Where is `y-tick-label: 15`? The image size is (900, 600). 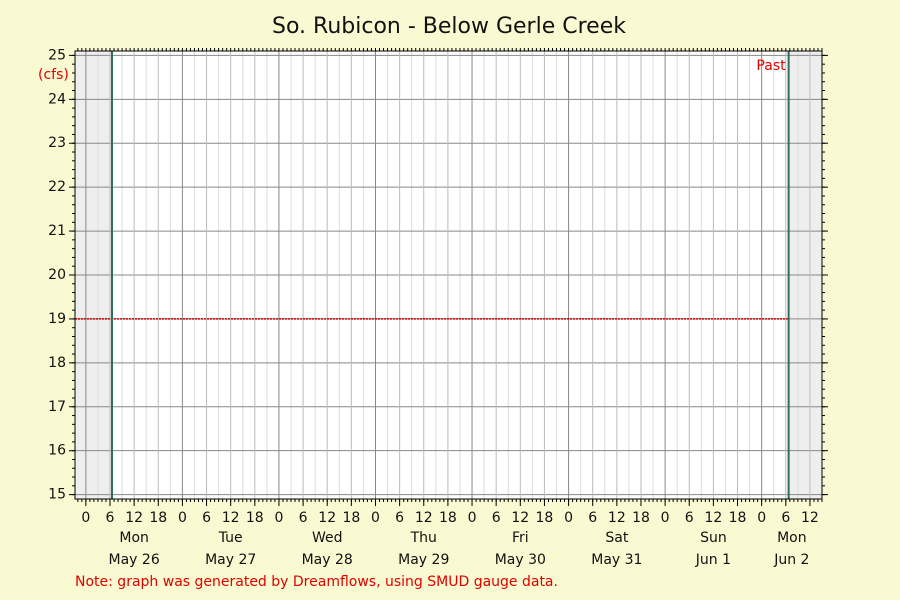
y-tick-label: 15 is located at coordinates (57, 495).